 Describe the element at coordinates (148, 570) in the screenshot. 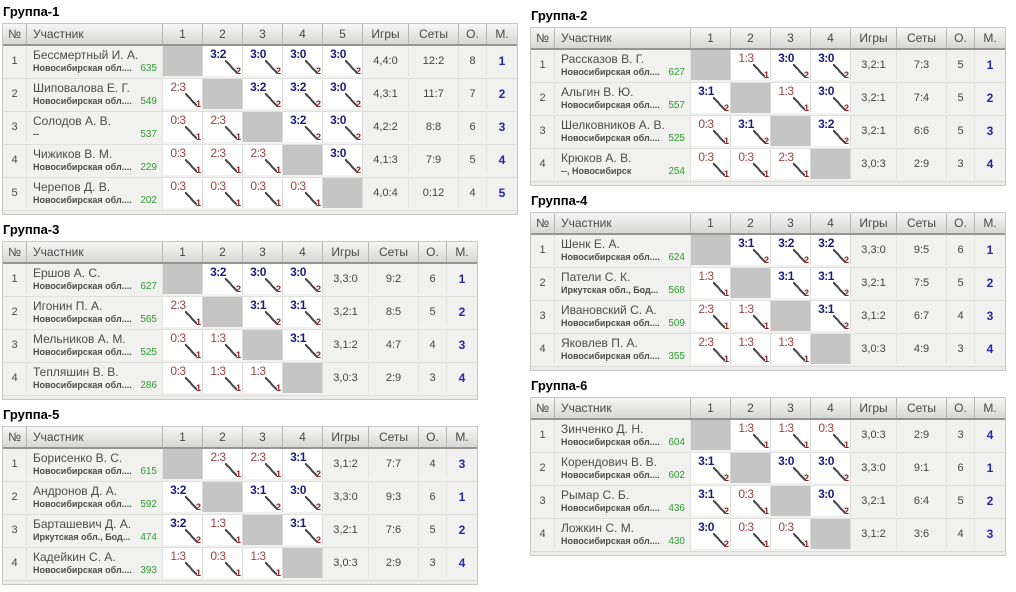

I see `participant-rating: 393` at that location.